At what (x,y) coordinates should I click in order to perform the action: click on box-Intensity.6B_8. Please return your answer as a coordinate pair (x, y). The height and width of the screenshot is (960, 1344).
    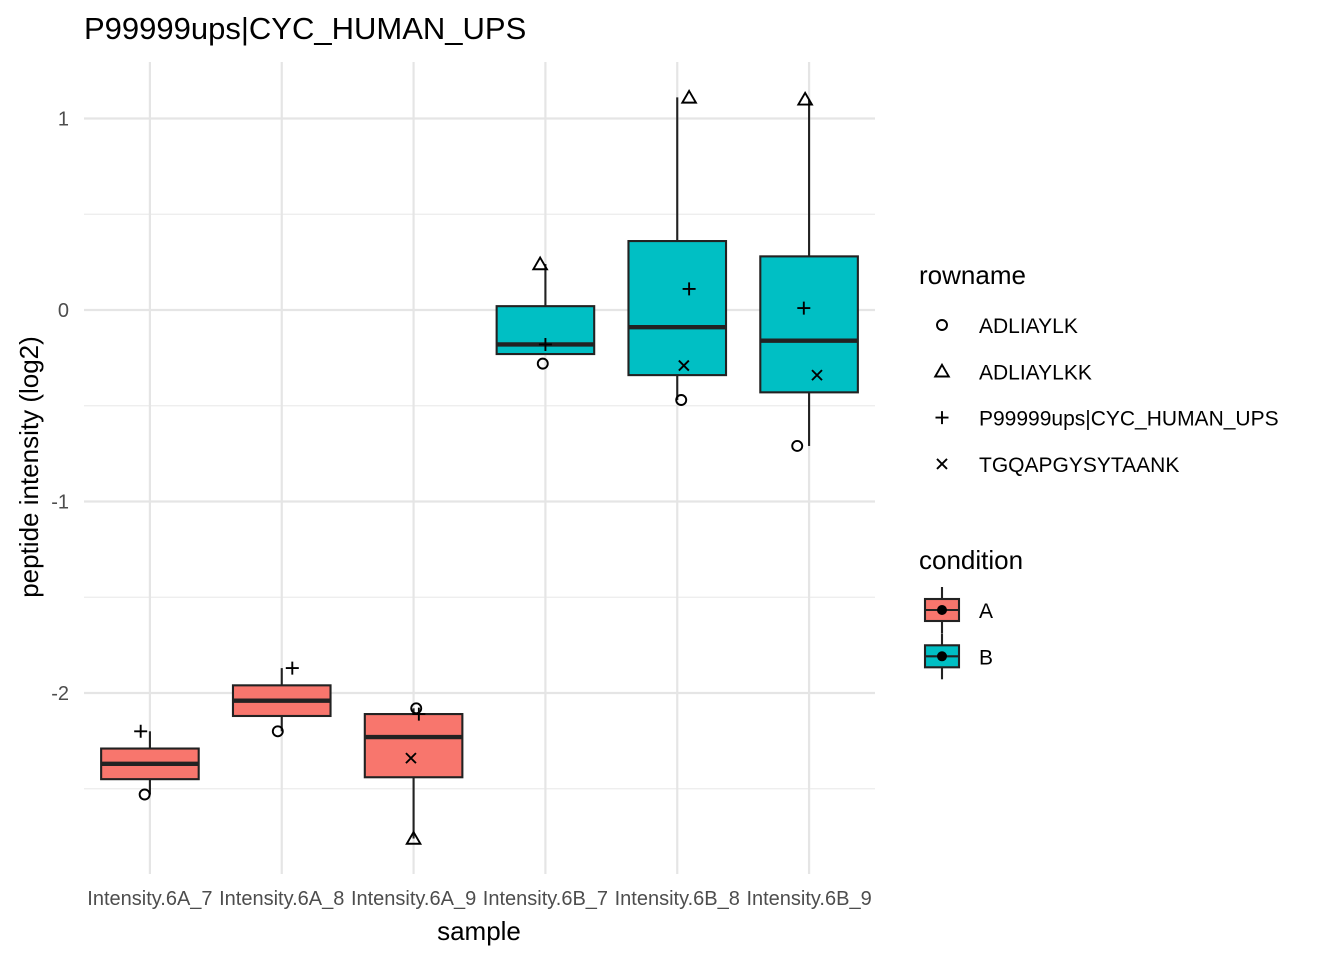
    Looking at the image, I should click on (677, 249).